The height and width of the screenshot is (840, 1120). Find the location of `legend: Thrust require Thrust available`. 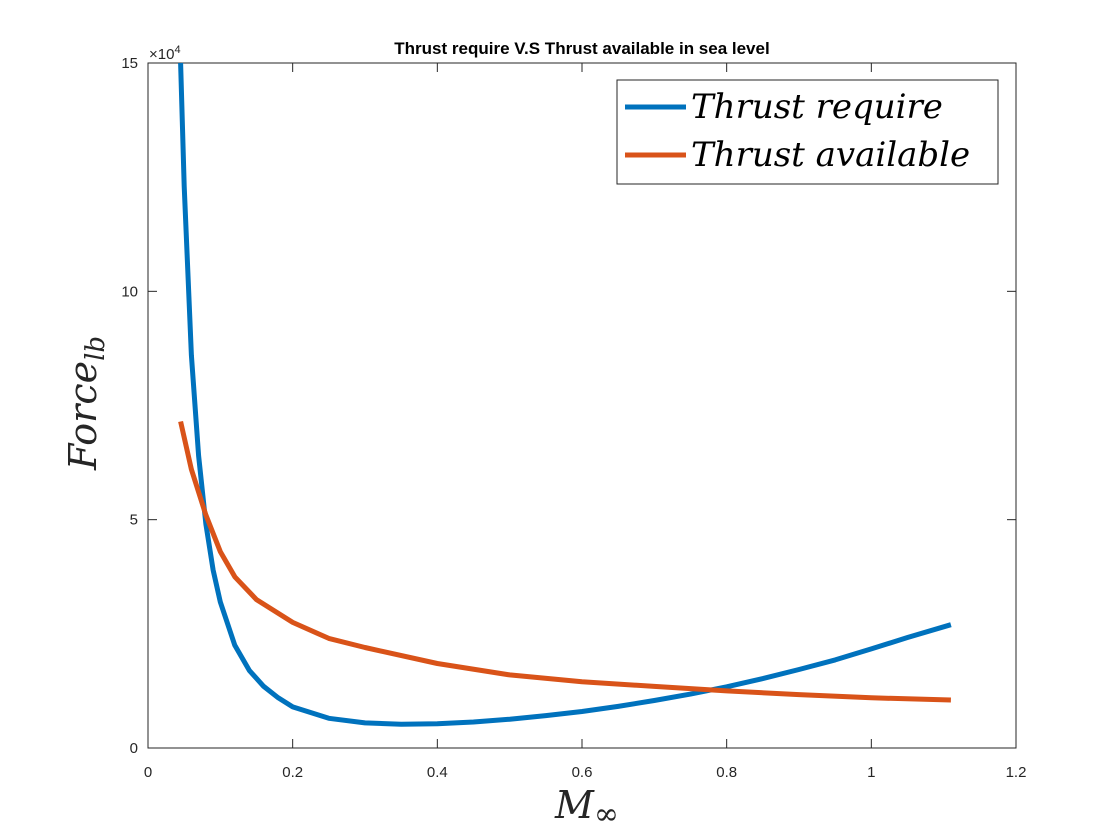

legend: Thrust require Thrust available is located at coordinates (807, 132).